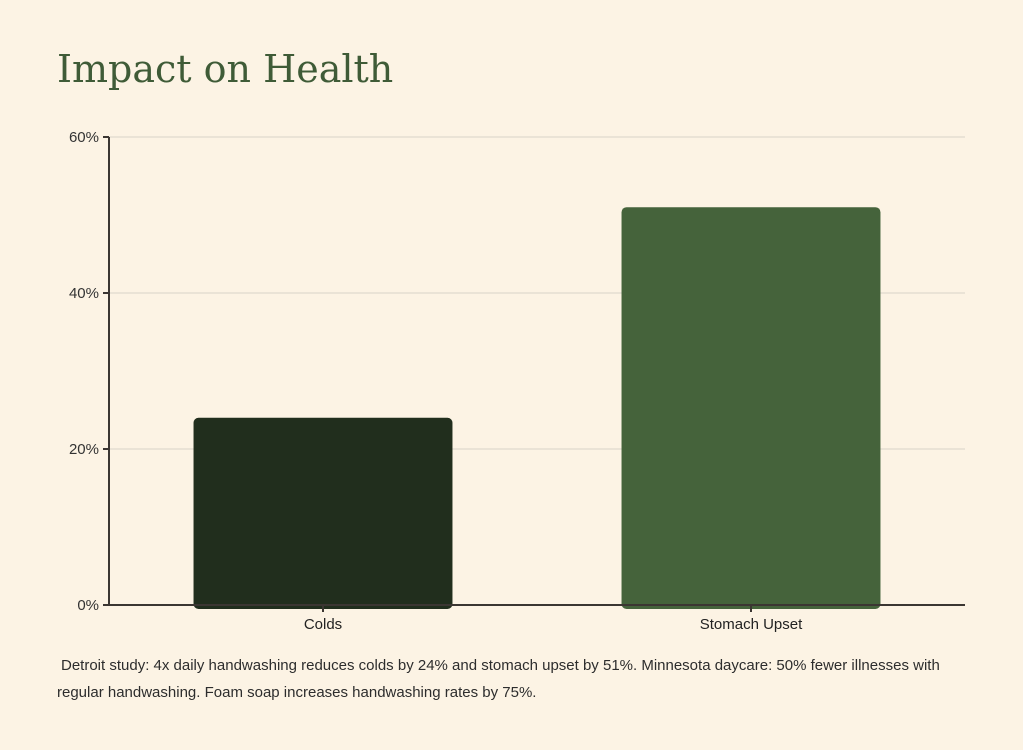  Describe the element at coordinates (751, 408) in the screenshot. I see `bar-stomach-upset` at that location.